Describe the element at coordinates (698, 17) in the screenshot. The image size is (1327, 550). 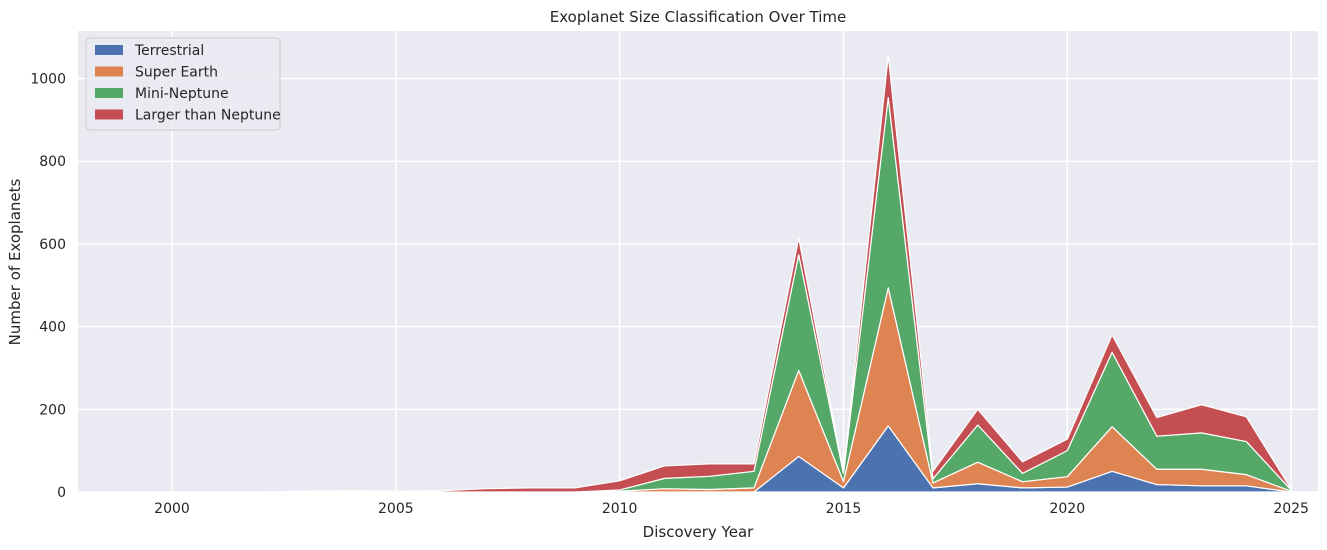
I see `chart-title: Exoplanet Size Classification Over Time` at that location.